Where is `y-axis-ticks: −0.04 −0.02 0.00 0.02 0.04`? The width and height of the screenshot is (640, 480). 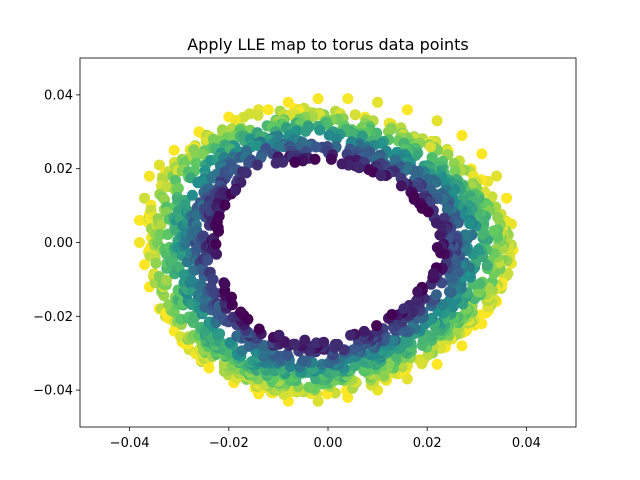 y-axis-ticks: −0.04 −0.02 0.00 0.02 0.04 is located at coordinates (56, 243).